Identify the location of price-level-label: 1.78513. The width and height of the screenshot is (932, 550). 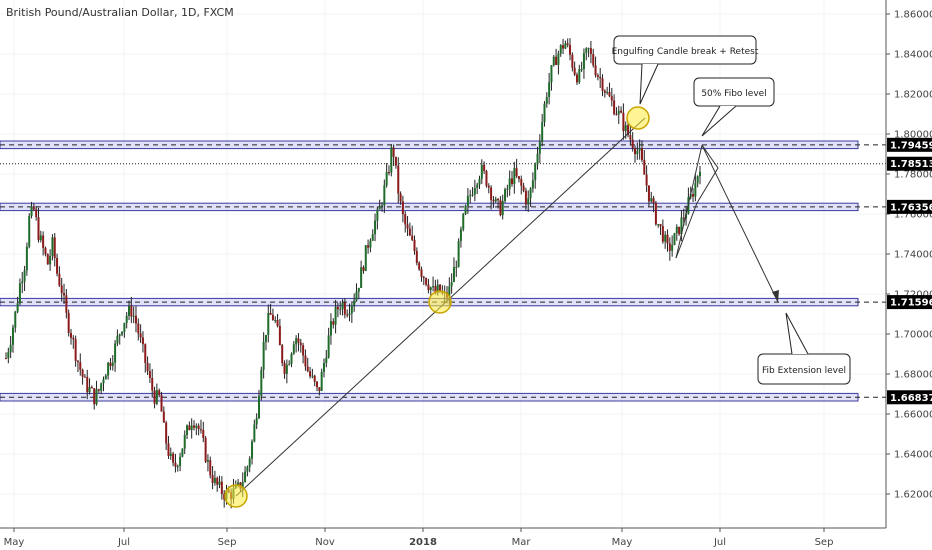
(911, 164).